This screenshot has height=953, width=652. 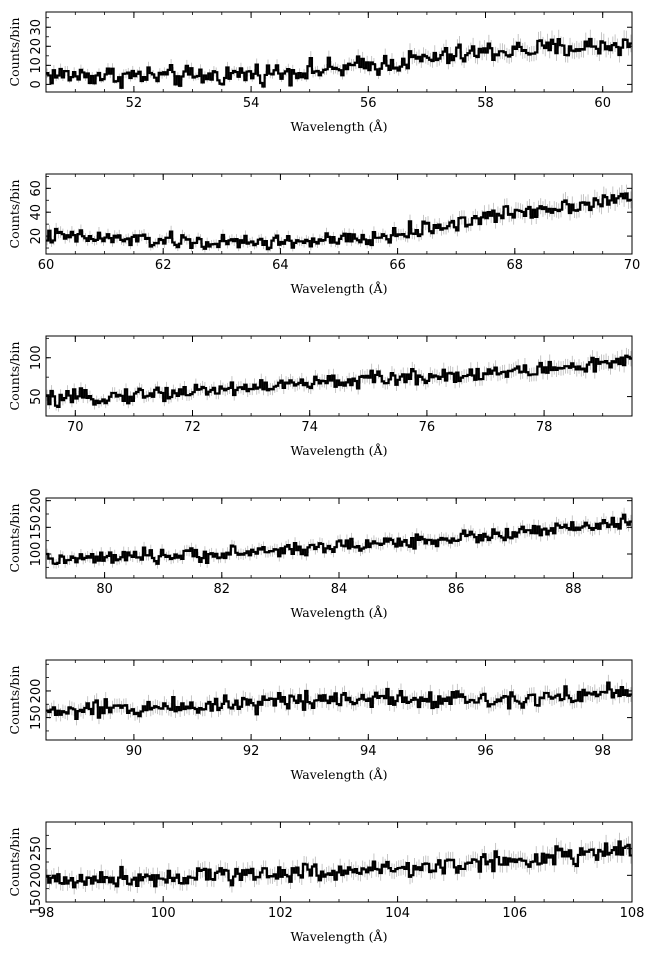 I want to click on x-tick-label: 86, so click(x=456, y=589).